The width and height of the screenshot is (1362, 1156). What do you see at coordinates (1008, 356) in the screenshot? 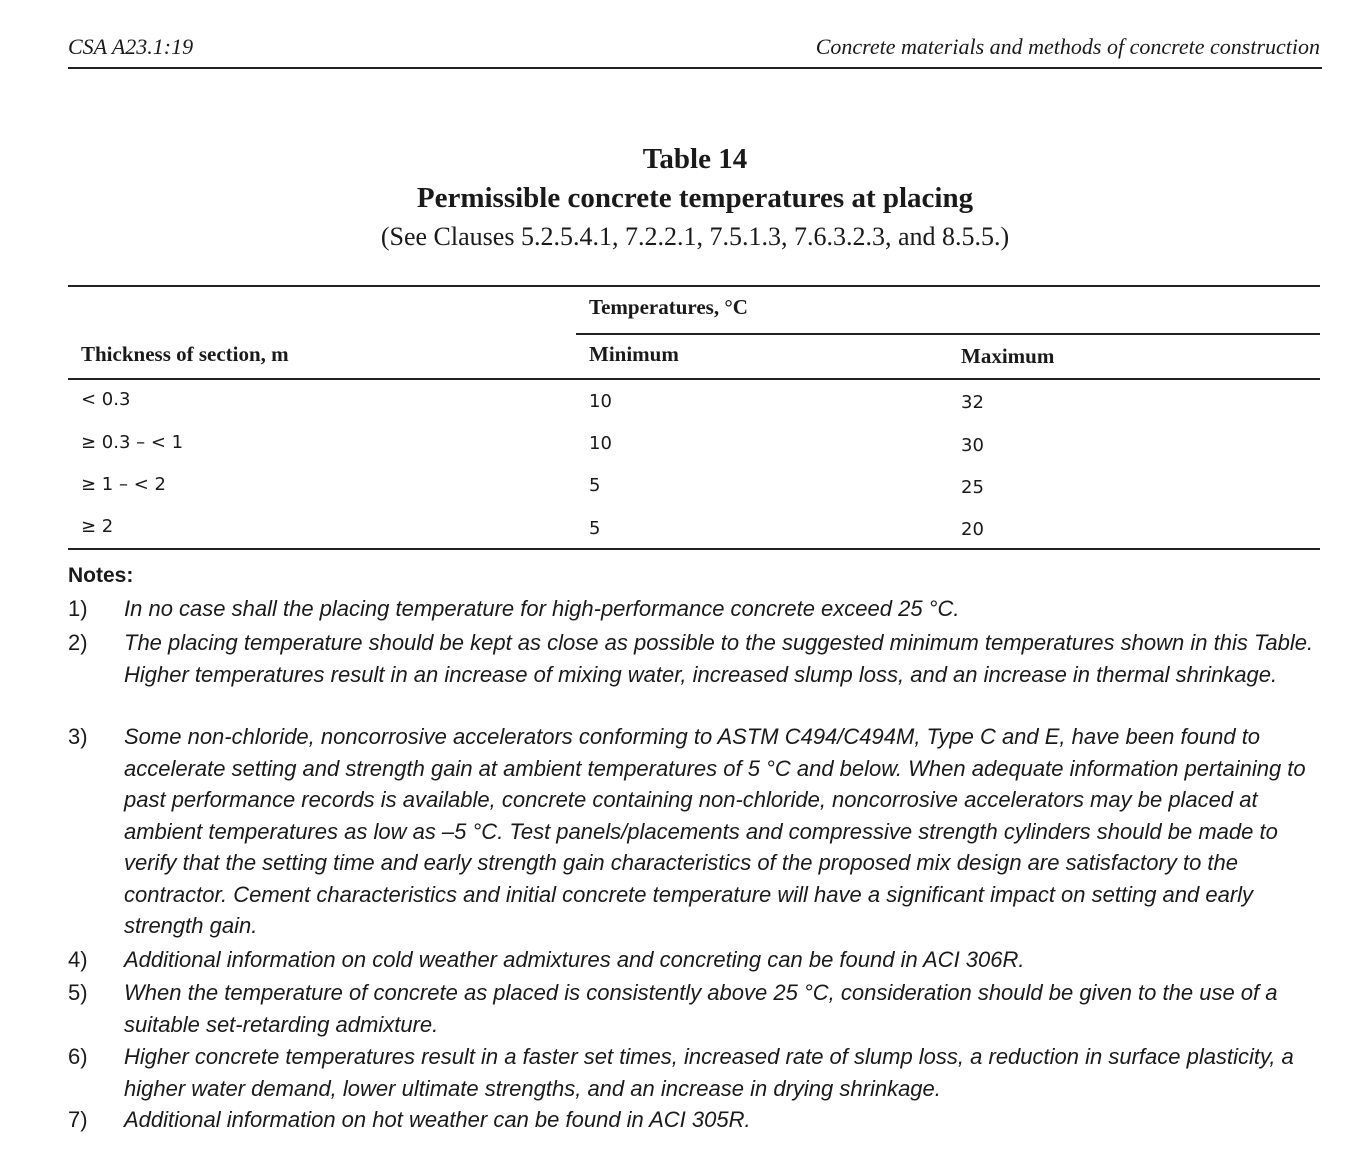
I see `column-header-maximum: Maximum` at bounding box center [1008, 356].